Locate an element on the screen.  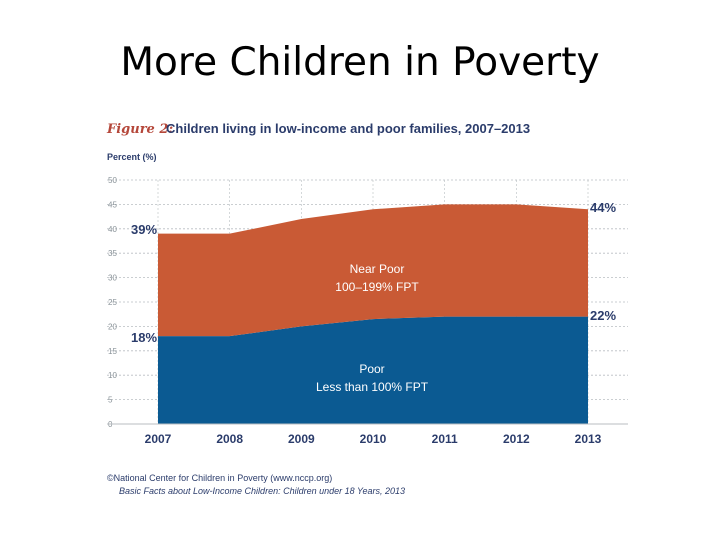
y-tick-label: 25 is located at coordinates (112, 302).